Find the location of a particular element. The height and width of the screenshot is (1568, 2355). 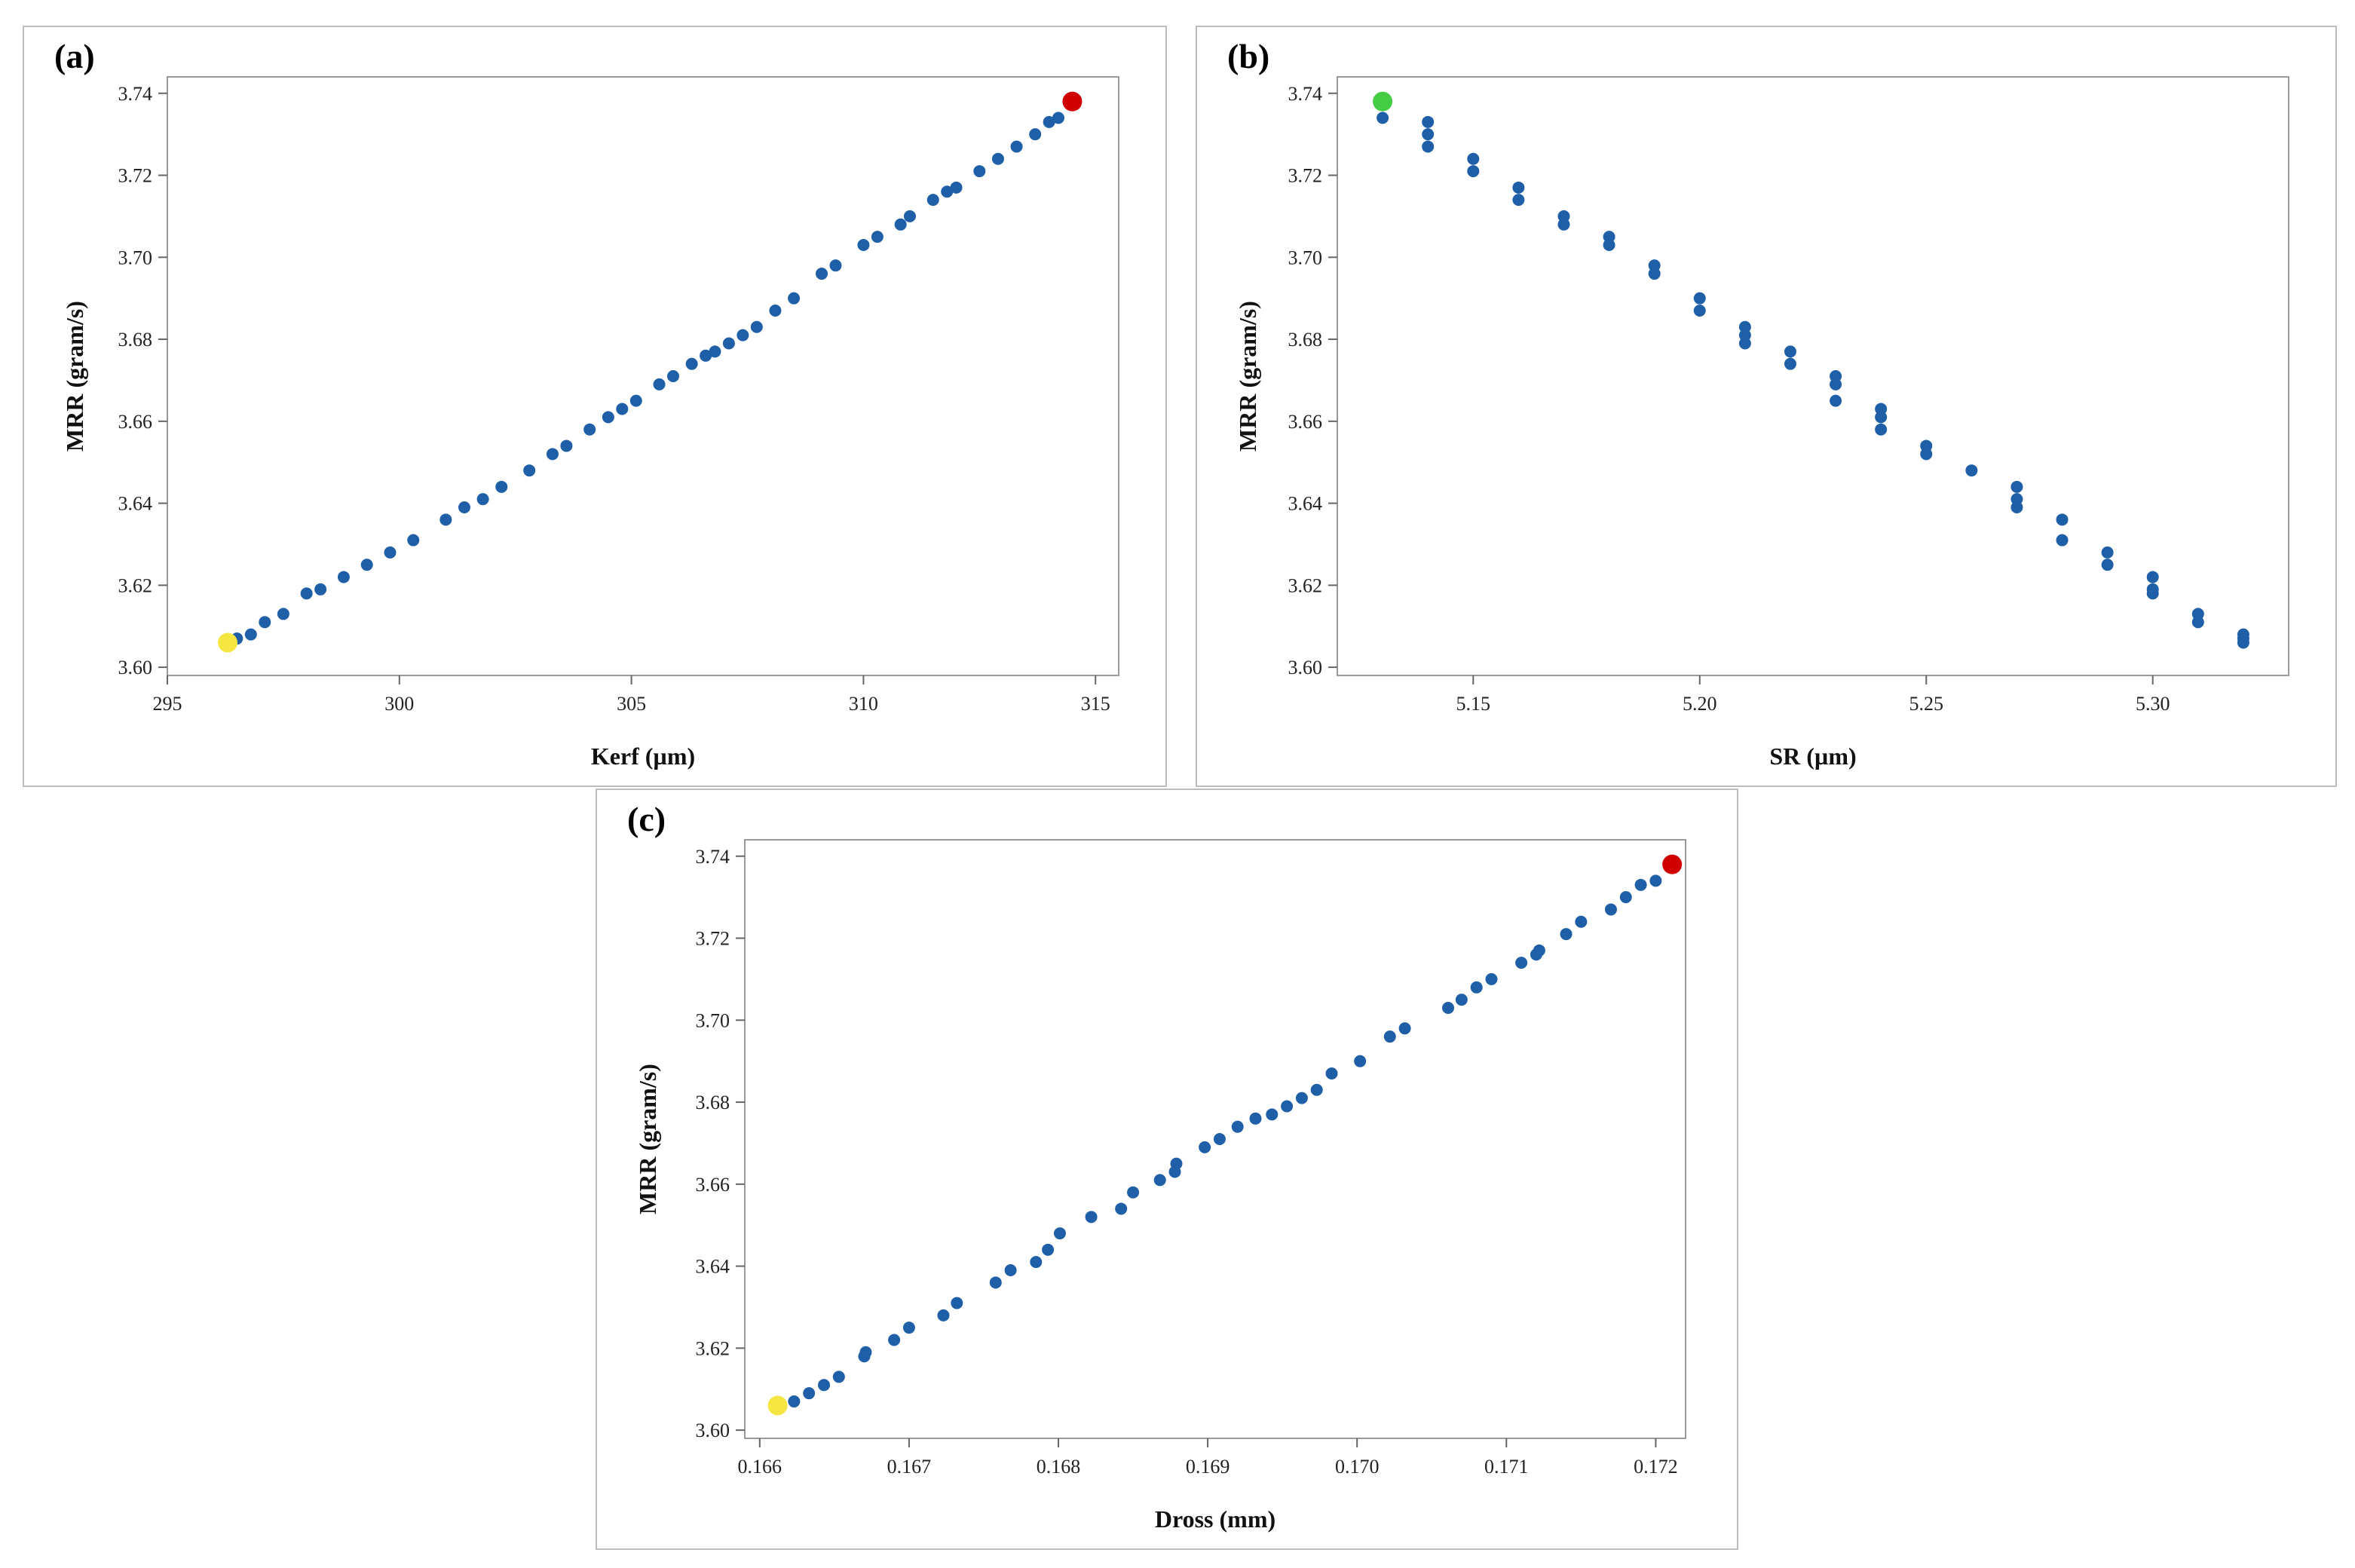

x-tick-label-b-2: 5.25 is located at coordinates (1926, 704).